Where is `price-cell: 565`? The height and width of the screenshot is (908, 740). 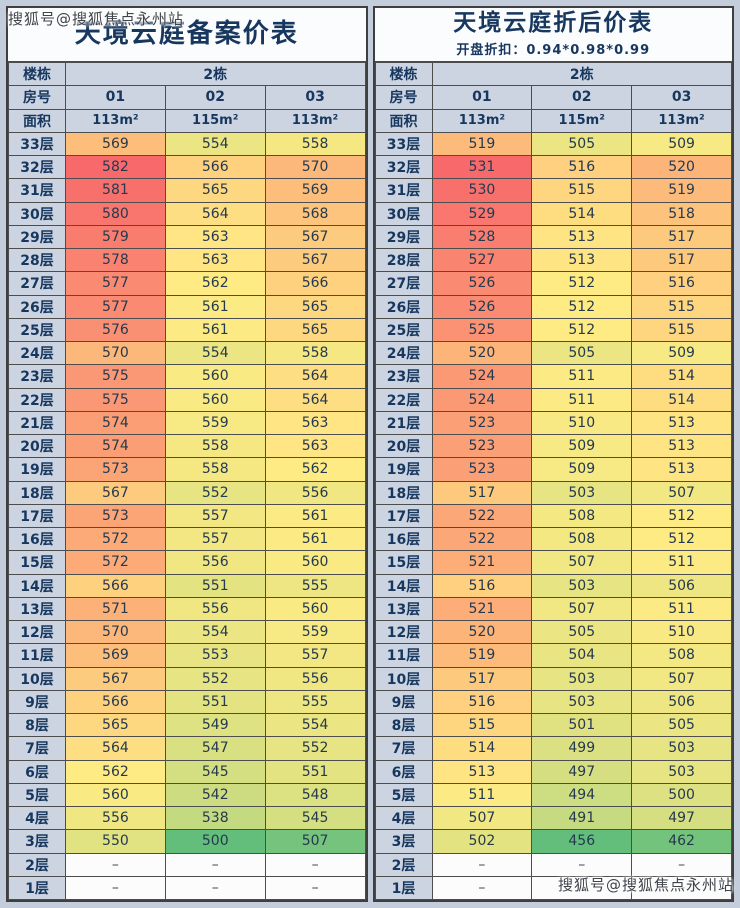
price-cell: 565 is located at coordinates (315, 306).